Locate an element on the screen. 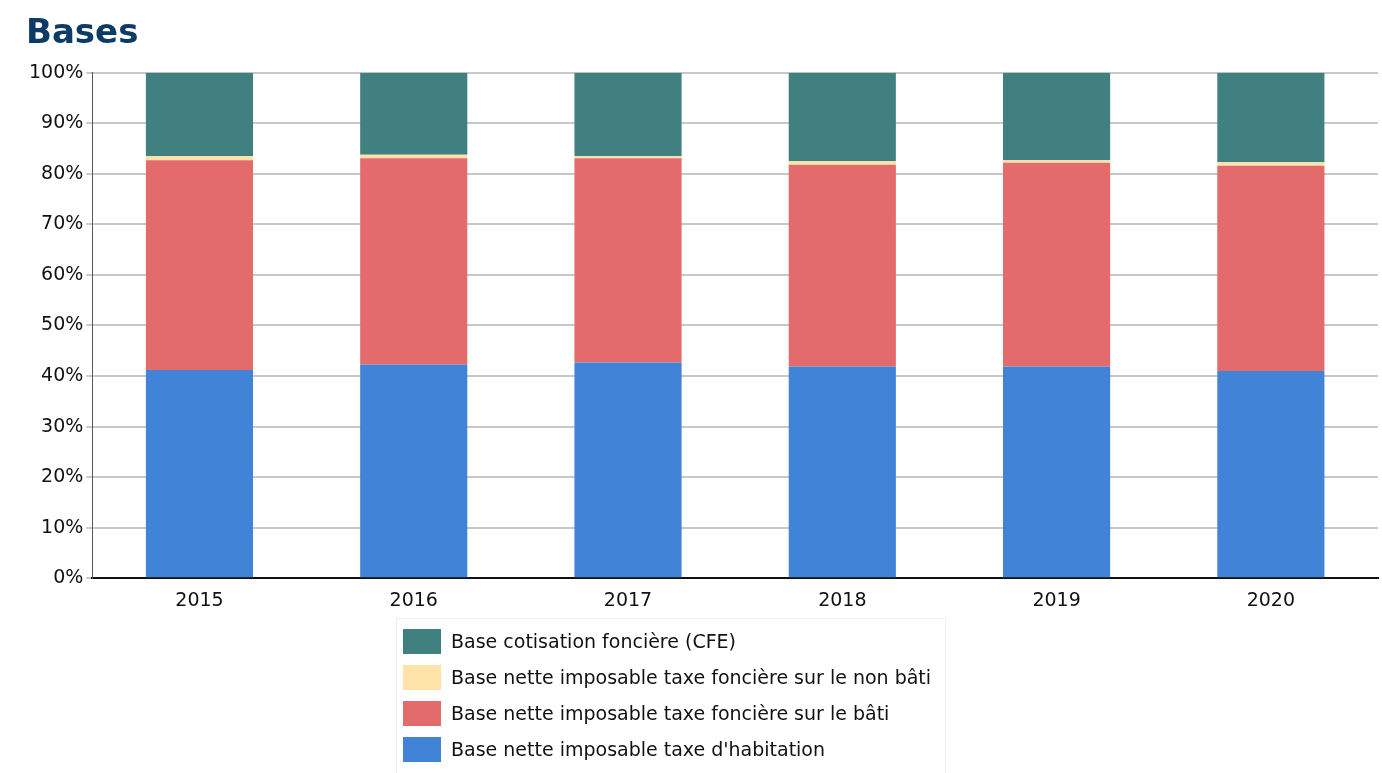 Image resolution: width=1382 pixels, height=773 pixels. y-tick-label: 10% is located at coordinates (62, 525).